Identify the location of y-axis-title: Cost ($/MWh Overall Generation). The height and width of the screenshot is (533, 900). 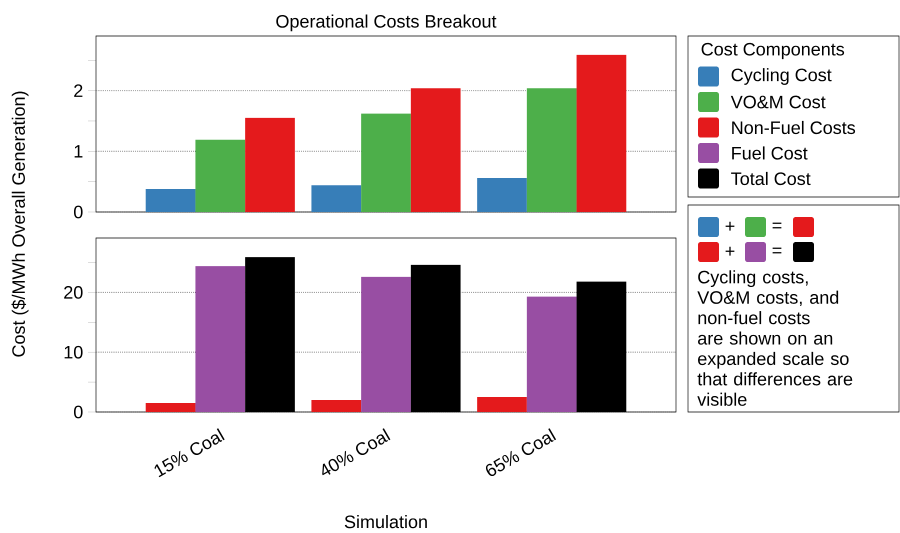
(20, 224).